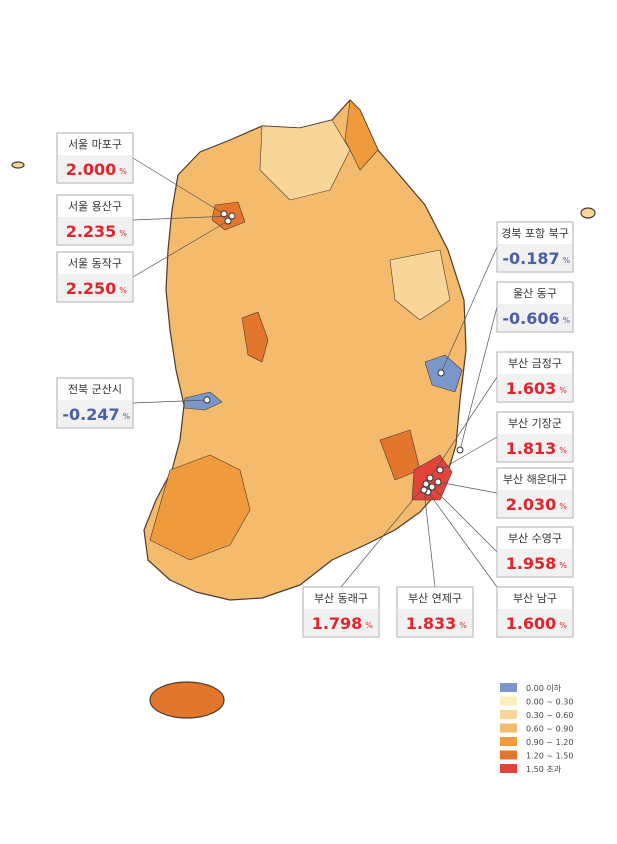 This screenshot has width=617, height=844. What do you see at coordinates (535, 293) in the screenshot?
I see `region-name: 울산 동구` at bounding box center [535, 293].